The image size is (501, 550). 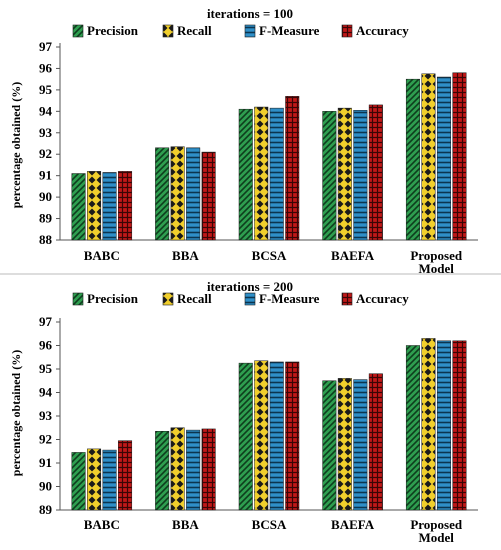 What do you see at coordinates (250, 286) in the screenshot?
I see `chart-title: iterations = 200` at bounding box center [250, 286].